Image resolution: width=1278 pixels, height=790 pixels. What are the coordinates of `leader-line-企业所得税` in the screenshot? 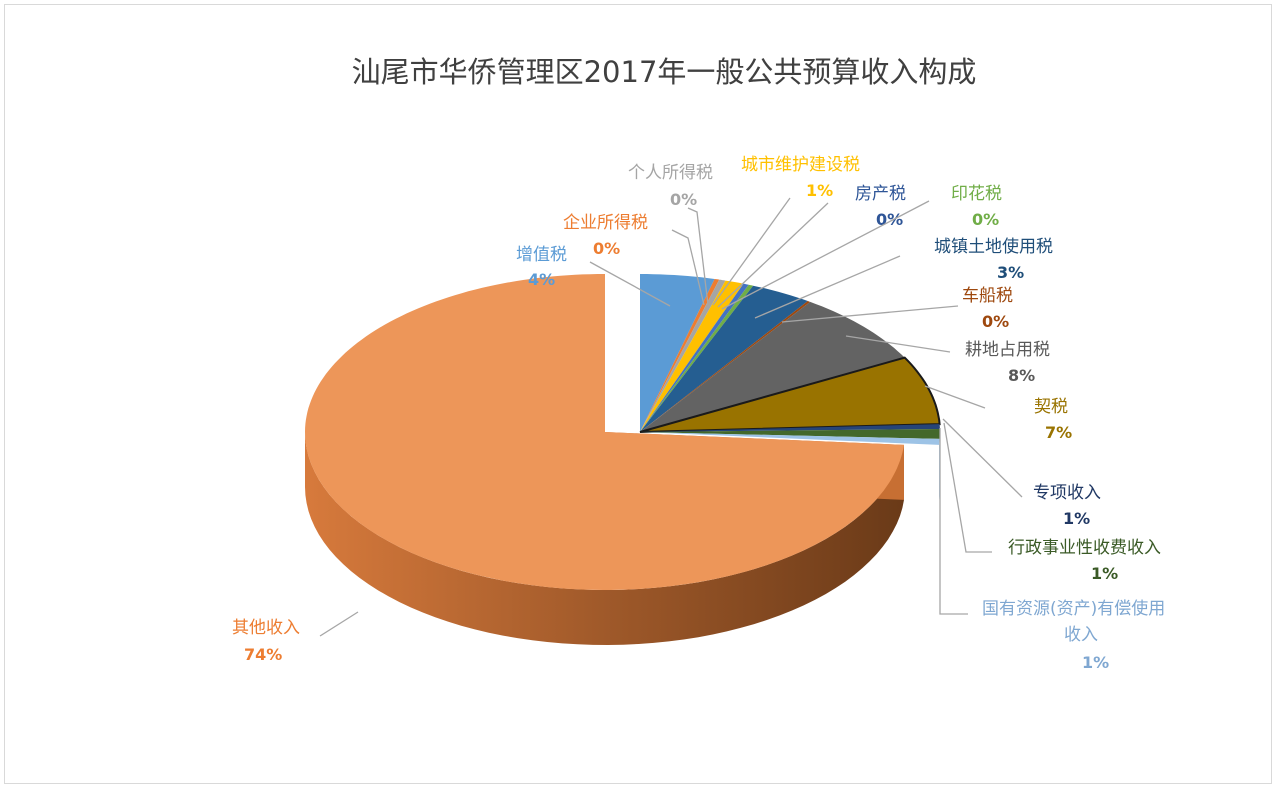 It's located at (688, 267).